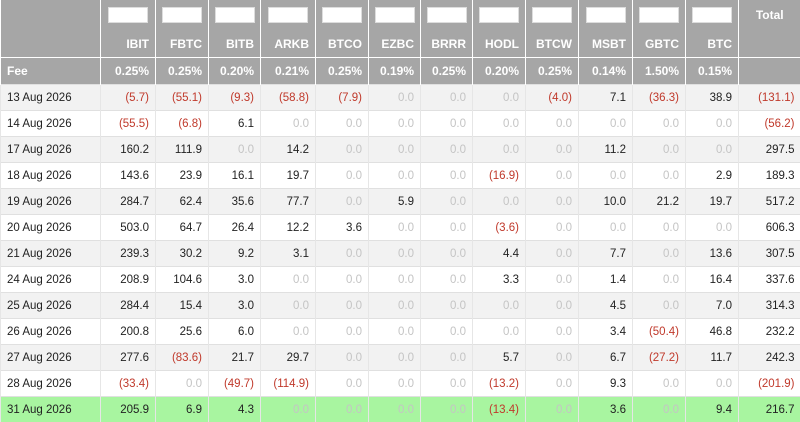 The height and width of the screenshot is (422, 800). Describe the element at coordinates (51, 15) in the screenshot. I see `corner-cell` at that location.